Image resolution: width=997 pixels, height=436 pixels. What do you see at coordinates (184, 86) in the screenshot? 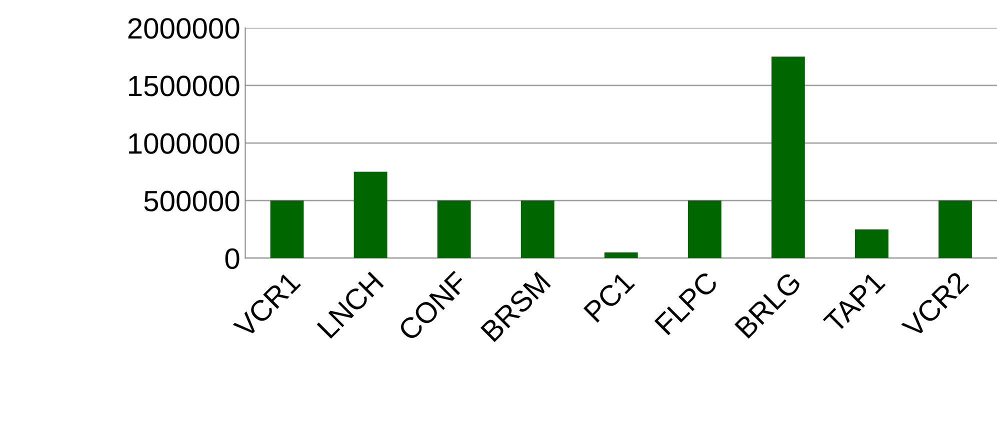
I see `y-tick-label: 1500000` at bounding box center [184, 86].